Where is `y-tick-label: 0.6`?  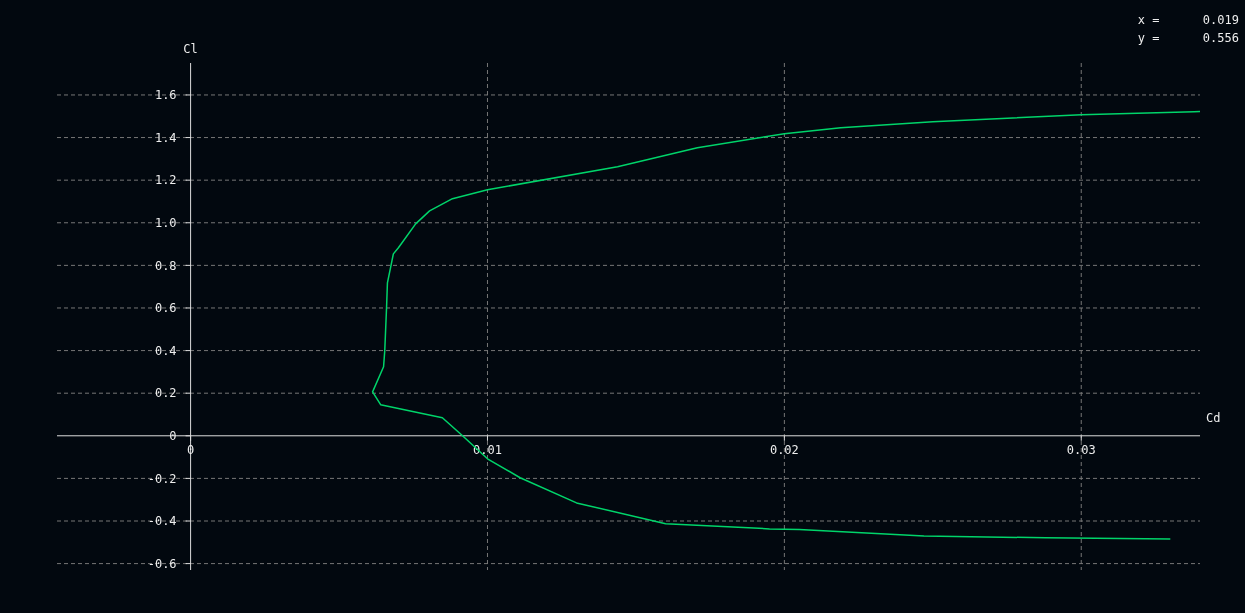 y-tick-label: 0.6 is located at coordinates (165, 308).